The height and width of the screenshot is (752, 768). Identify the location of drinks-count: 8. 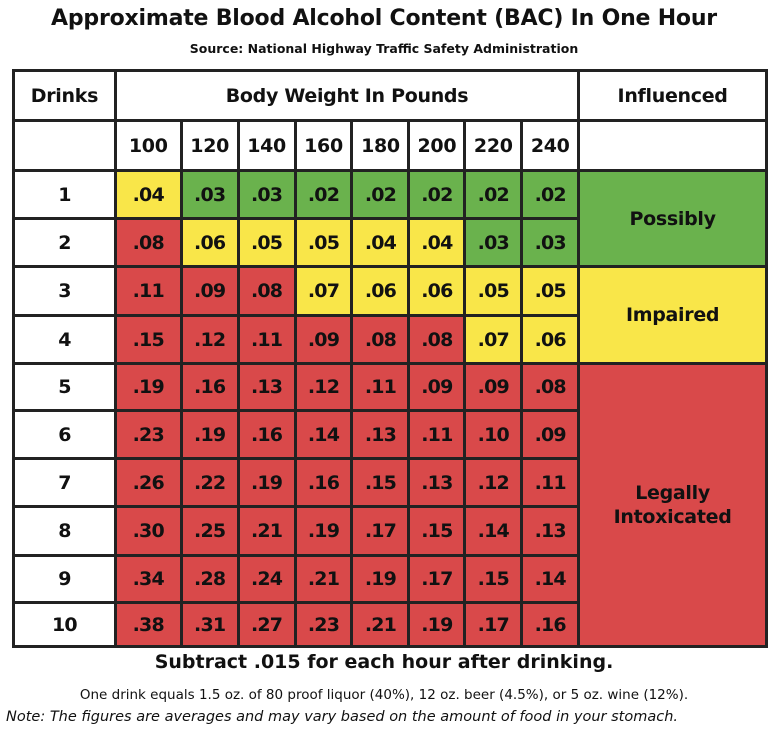
(64, 531).